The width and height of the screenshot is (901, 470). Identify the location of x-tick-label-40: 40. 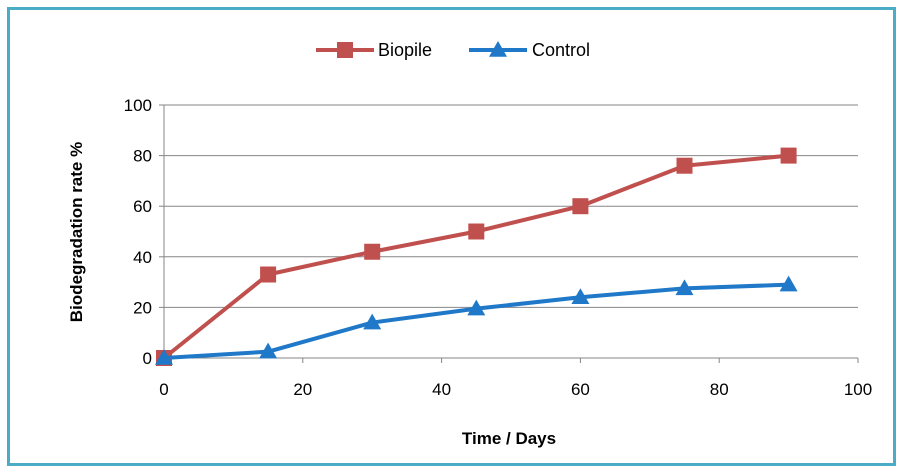
(441, 389).